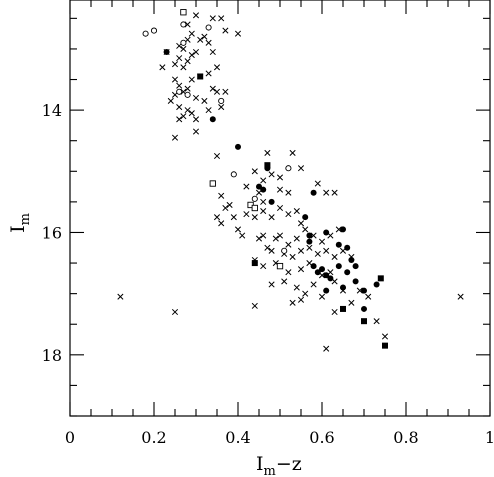 This screenshot has height=477, width=494. I want to click on x-tick-label: 0.6, so click(321, 437).